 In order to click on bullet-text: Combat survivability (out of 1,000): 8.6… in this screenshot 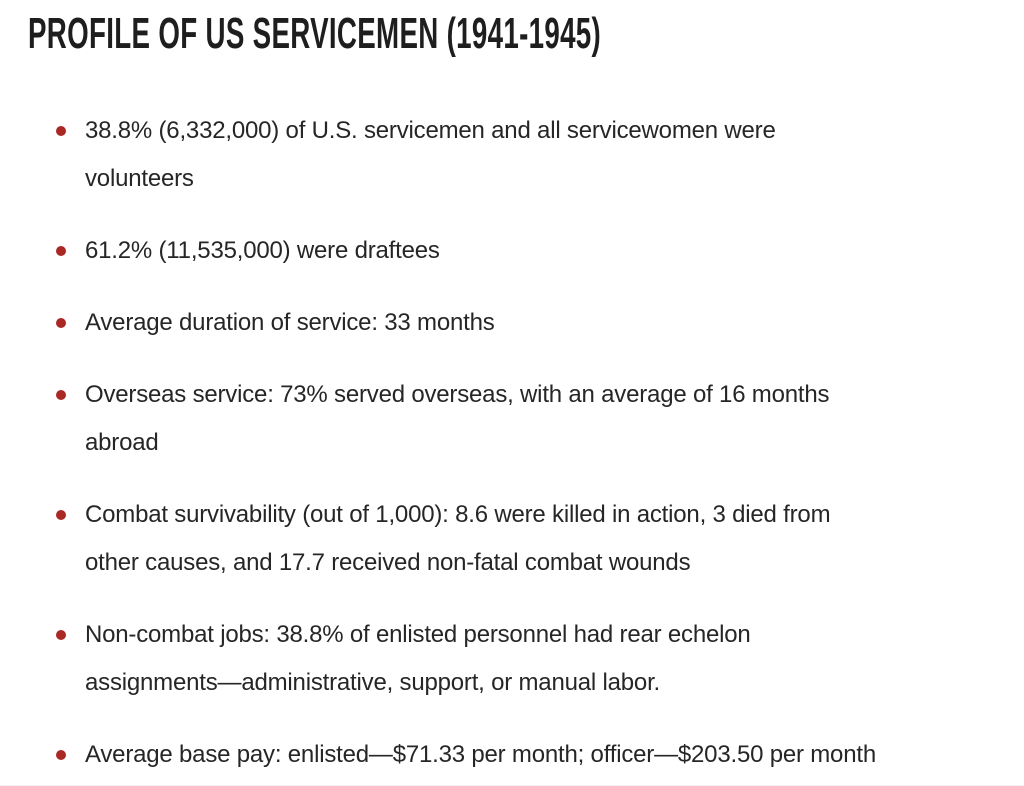, I will do `click(458, 539)`.